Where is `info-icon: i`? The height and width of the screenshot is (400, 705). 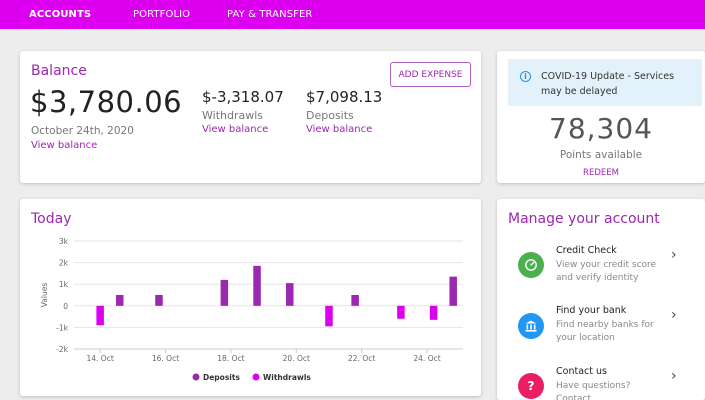
info-icon: i is located at coordinates (525, 76).